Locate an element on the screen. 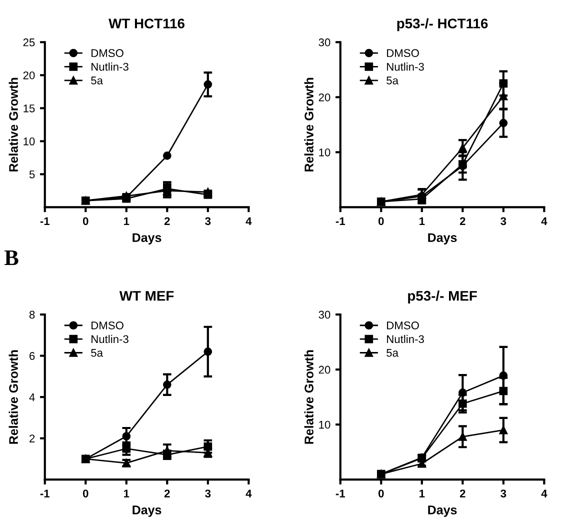 This screenshot has height=527, width=561. y-tick-label: 25 is located at coordinates (29, 42).